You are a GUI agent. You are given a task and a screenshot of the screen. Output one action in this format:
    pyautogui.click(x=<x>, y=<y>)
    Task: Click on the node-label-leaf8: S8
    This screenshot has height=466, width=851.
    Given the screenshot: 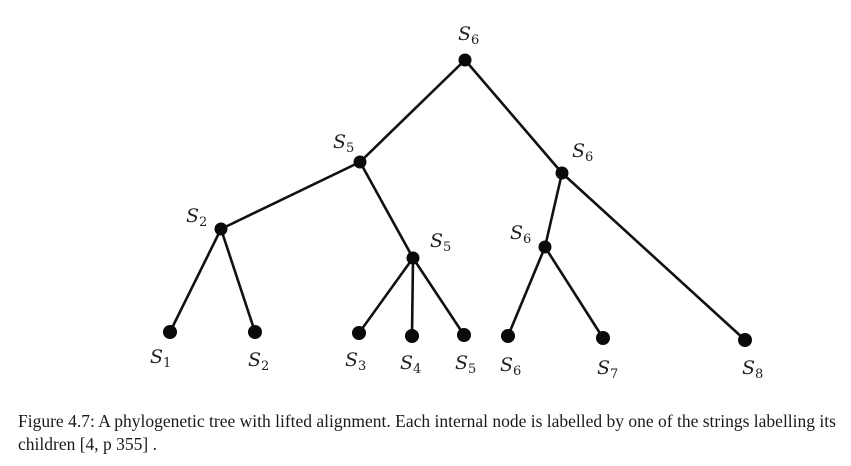 What is the action you would take?
    pyautogui.click(x=752, y=369)
    